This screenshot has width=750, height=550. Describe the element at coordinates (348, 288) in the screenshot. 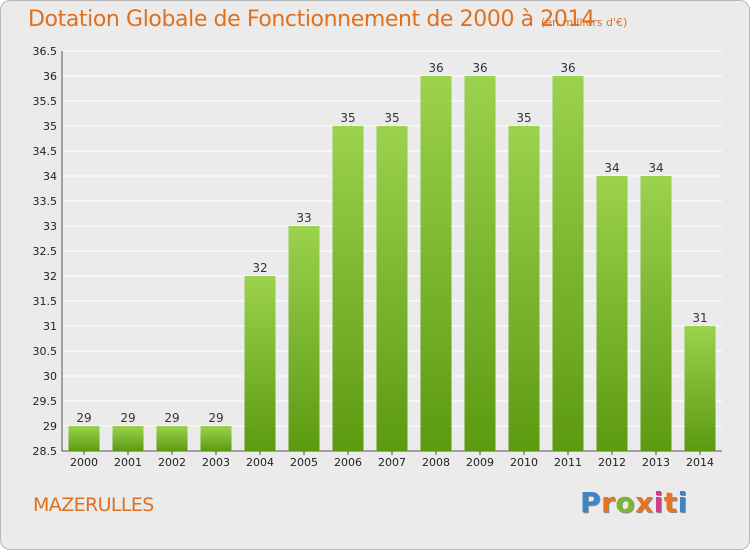

I see `bar-2006` at that location.